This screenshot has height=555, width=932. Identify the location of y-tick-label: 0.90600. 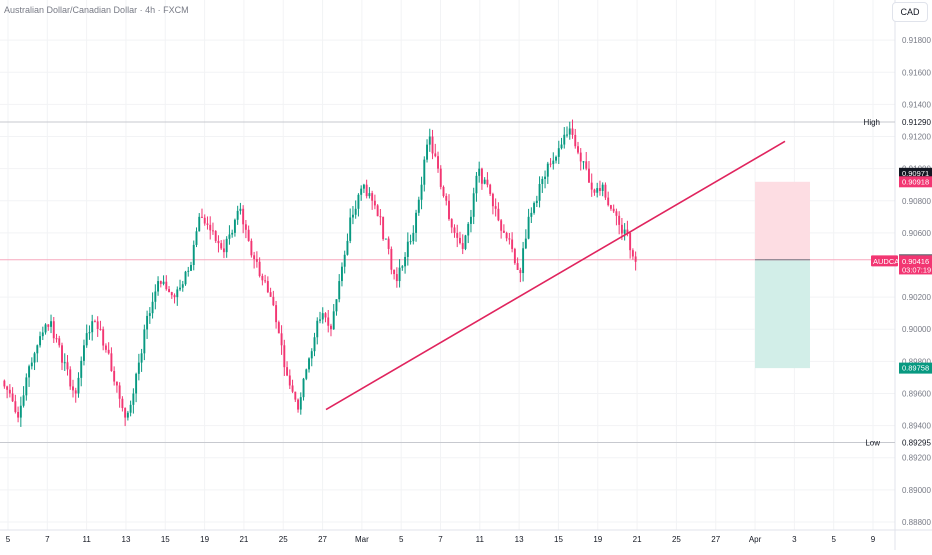
(916, 233).